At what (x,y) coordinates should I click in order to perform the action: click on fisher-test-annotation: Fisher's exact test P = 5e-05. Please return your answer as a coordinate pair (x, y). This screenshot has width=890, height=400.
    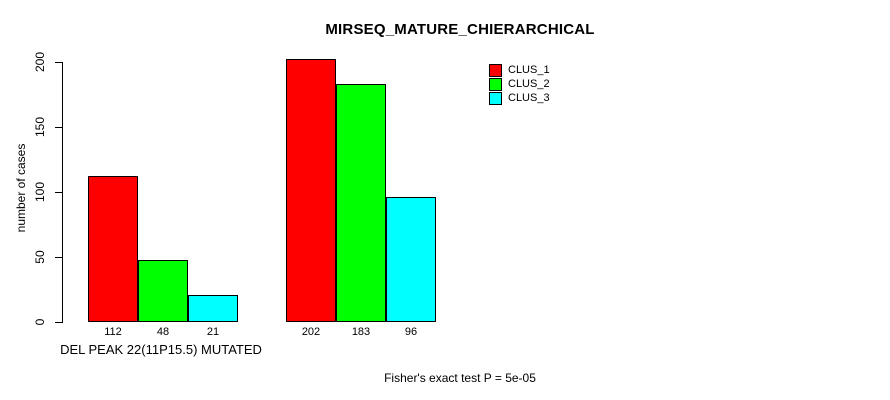
    Looking at the image, I should click on (460, 378).